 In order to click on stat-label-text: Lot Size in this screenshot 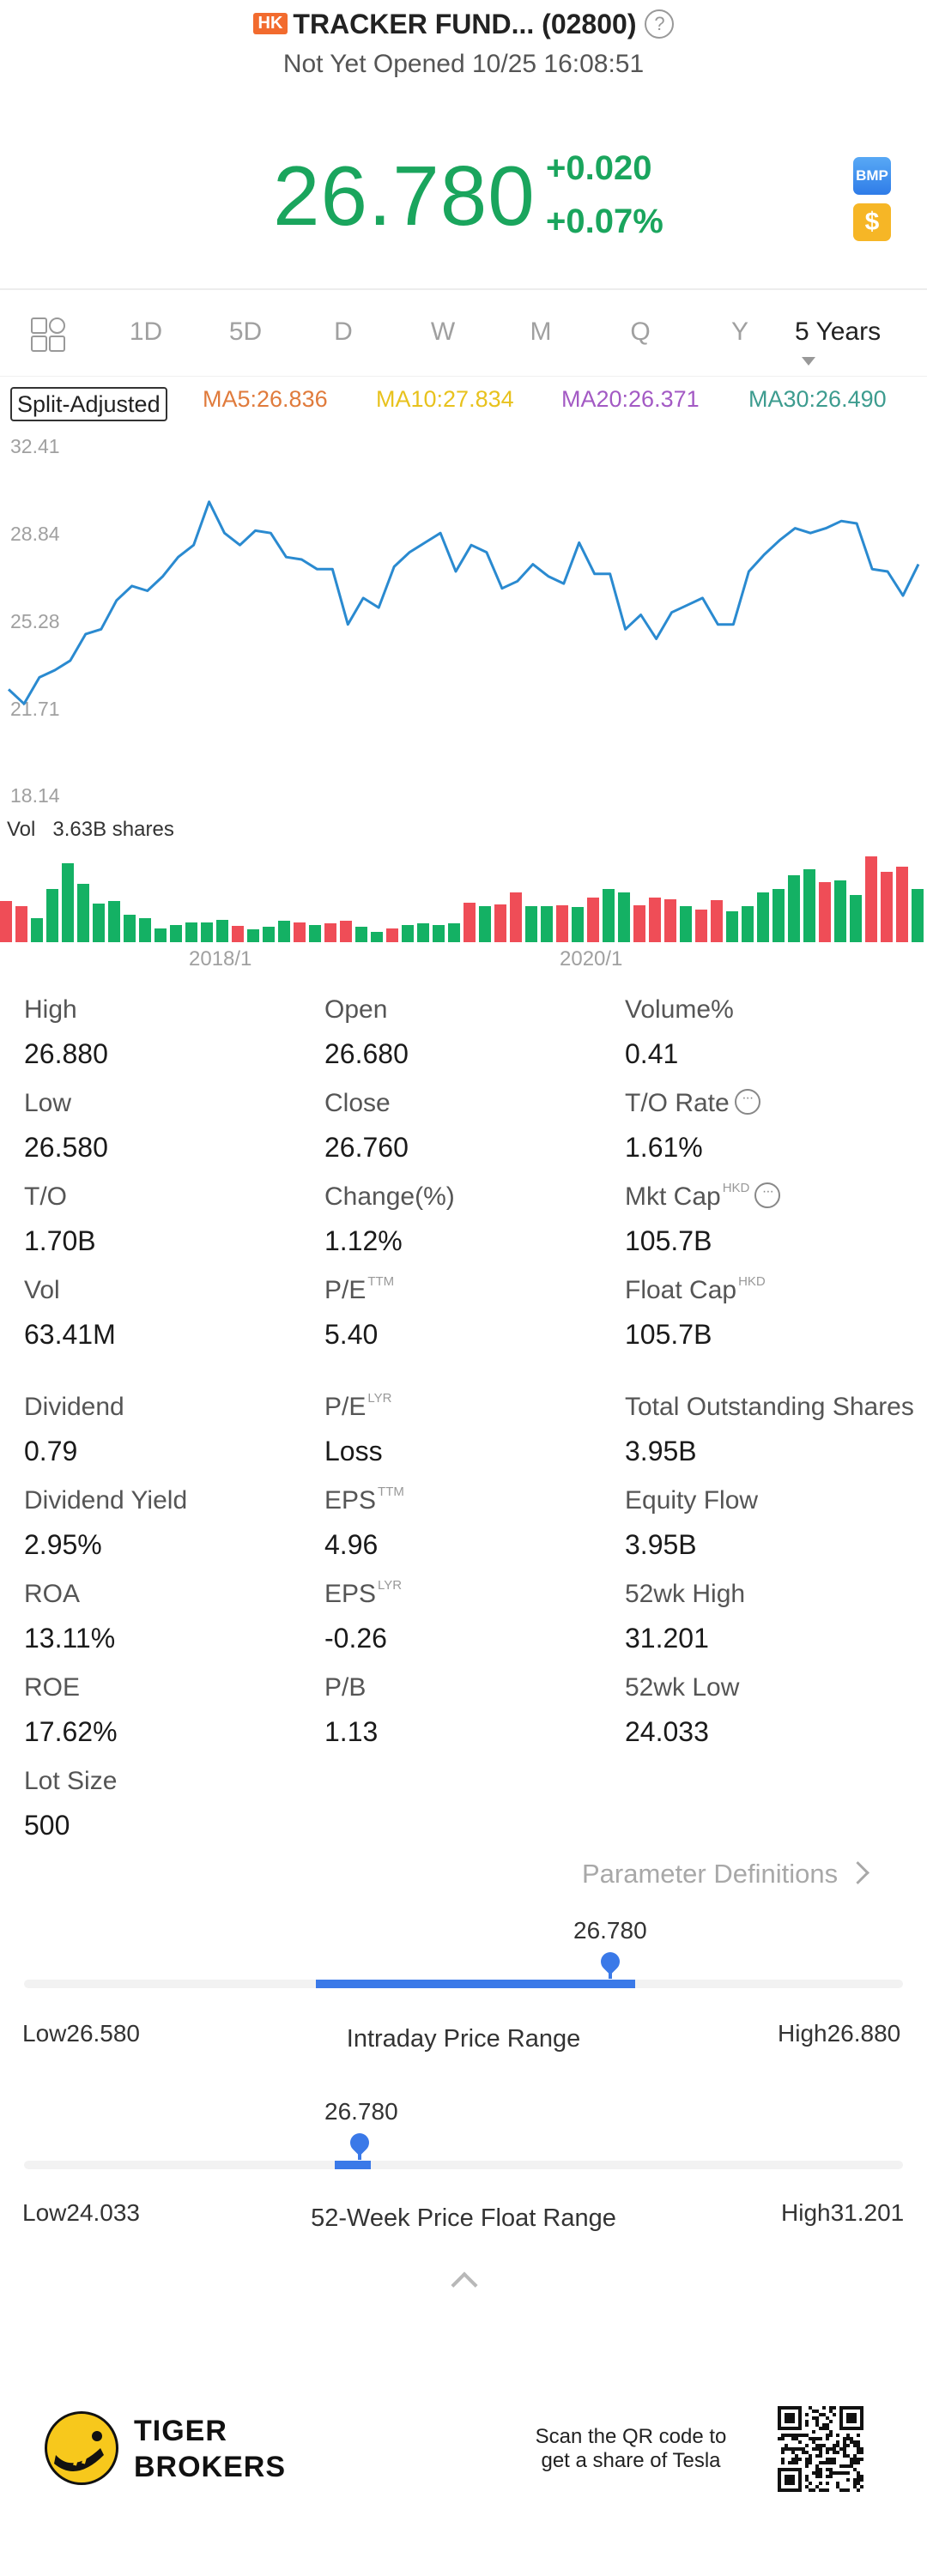, I will do `click(71, 1781)`.